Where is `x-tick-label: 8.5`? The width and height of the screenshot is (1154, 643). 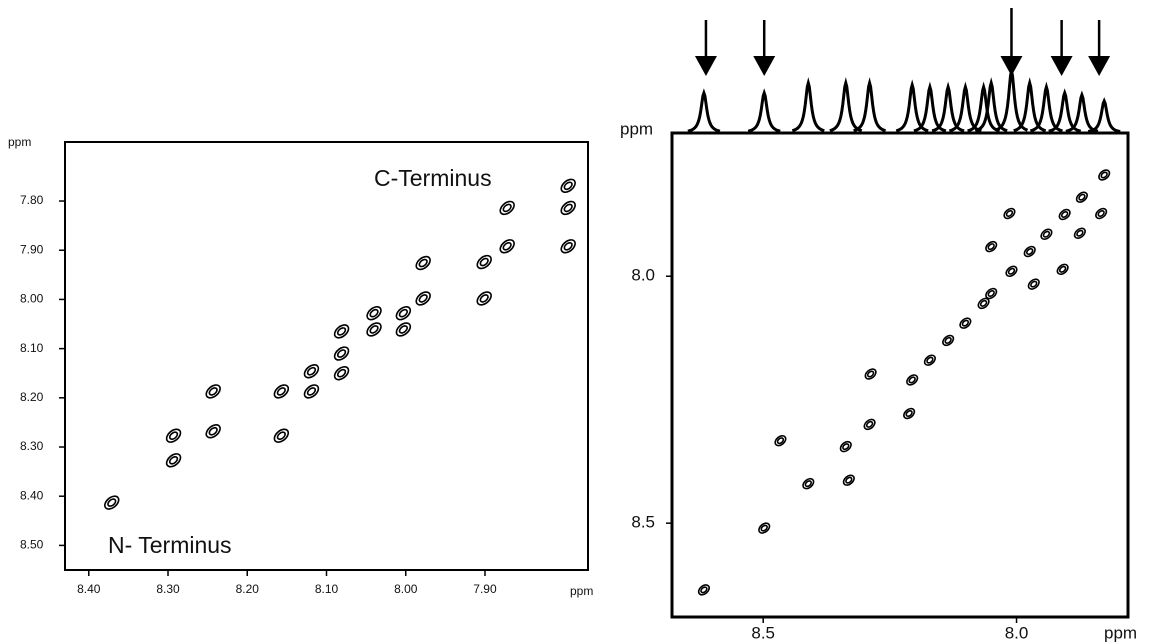 x-tick-label: 8.5 is located at coordinates (763, 632).